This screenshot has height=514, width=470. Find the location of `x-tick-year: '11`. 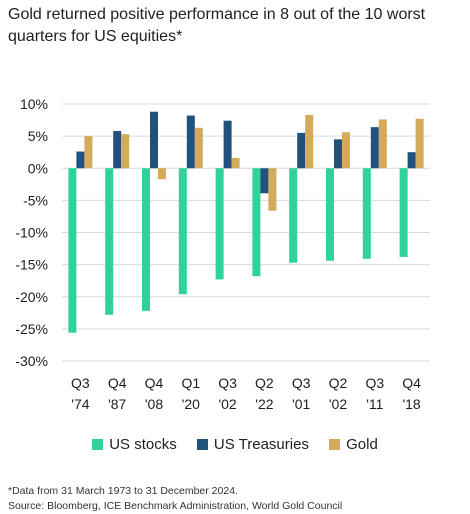

x-tick-year: '11 is located at coordinates (374, 404).